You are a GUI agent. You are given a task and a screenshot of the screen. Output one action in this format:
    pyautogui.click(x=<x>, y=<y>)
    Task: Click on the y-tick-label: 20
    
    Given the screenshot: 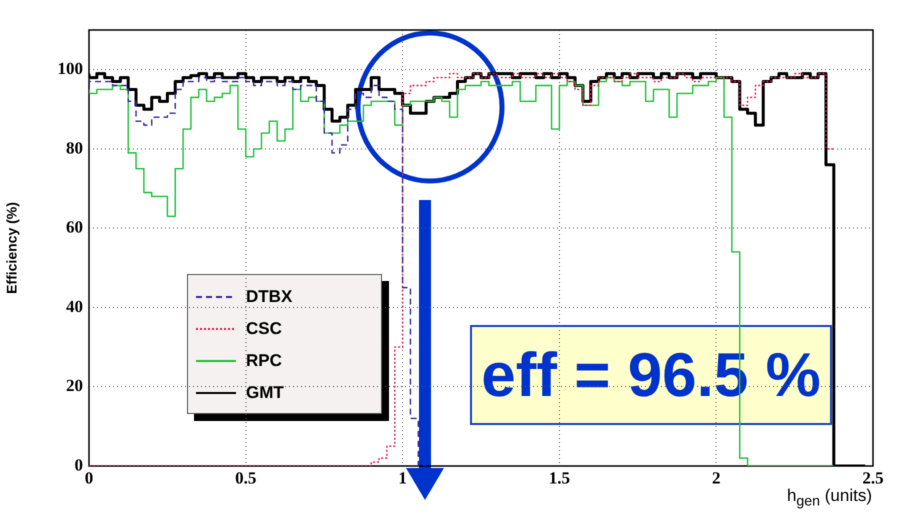 What is the action you would take?
    pyautogui.click(x=74, y=386)
    